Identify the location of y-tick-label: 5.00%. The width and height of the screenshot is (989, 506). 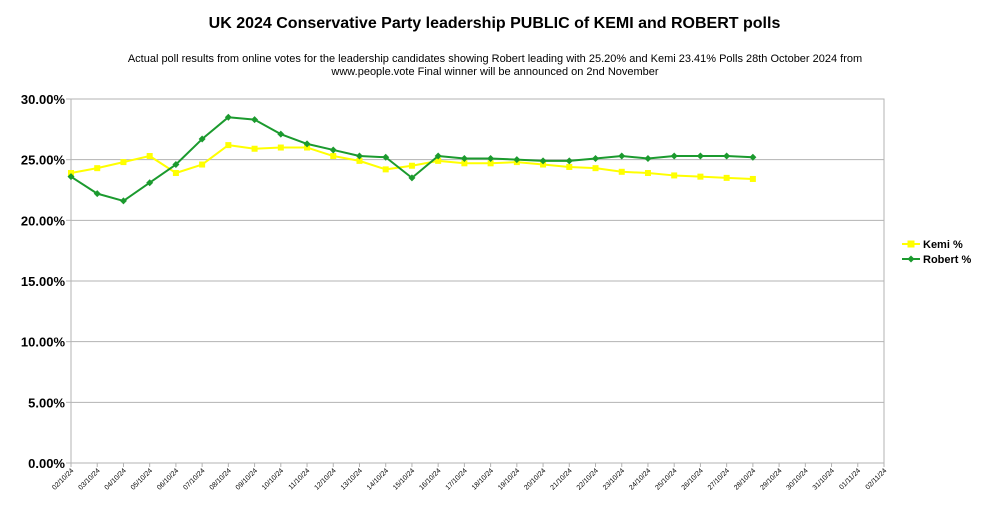
(46, 402).